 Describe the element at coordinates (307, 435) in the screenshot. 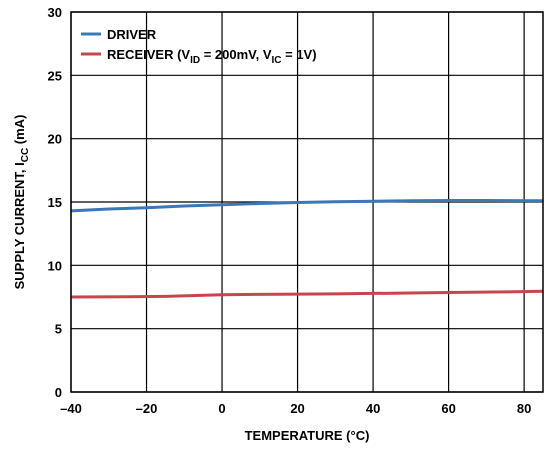

I see `x-axis-title: TEMPERATURE (°C)` at that location.